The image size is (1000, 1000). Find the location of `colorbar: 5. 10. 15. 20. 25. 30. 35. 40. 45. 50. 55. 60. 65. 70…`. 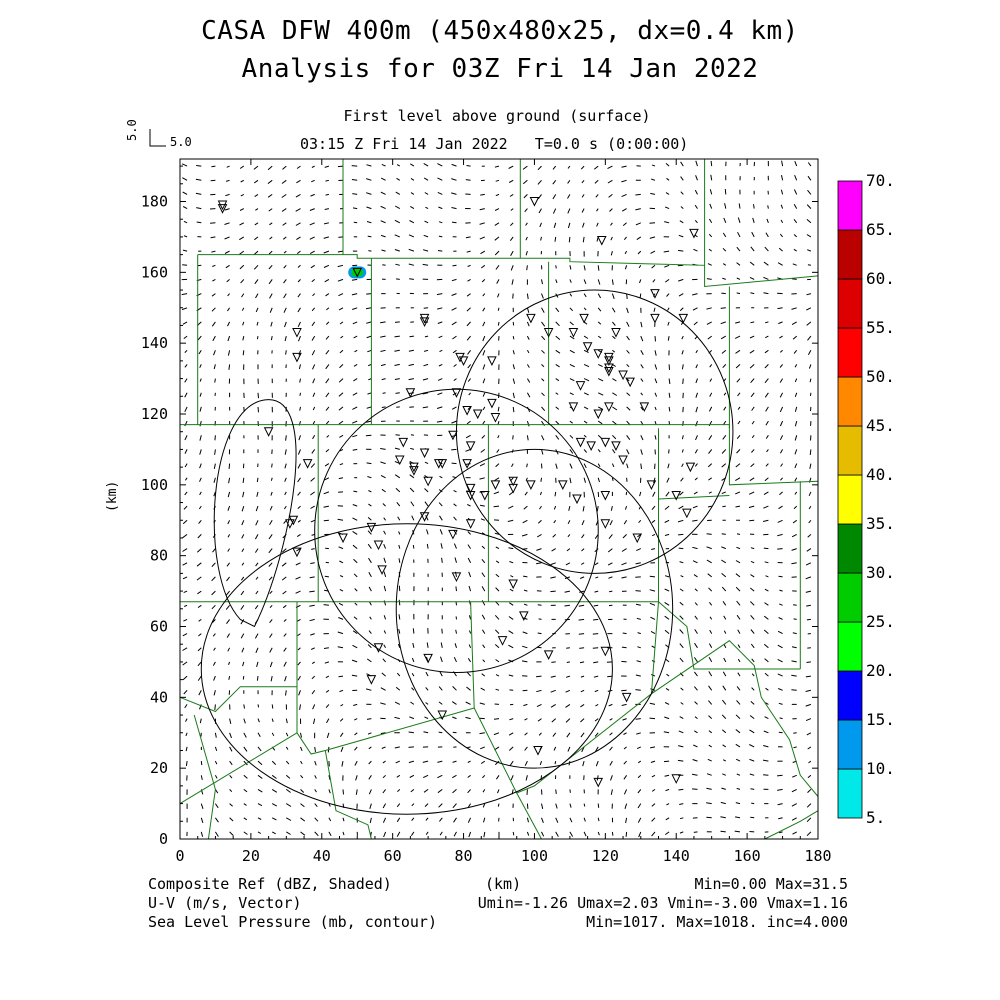

colorbar: 5. 10. 15. 20. 25. 30. 35. 40. 45. 50. 55. 60. 65. 70… is located at coordinates (866, 499).